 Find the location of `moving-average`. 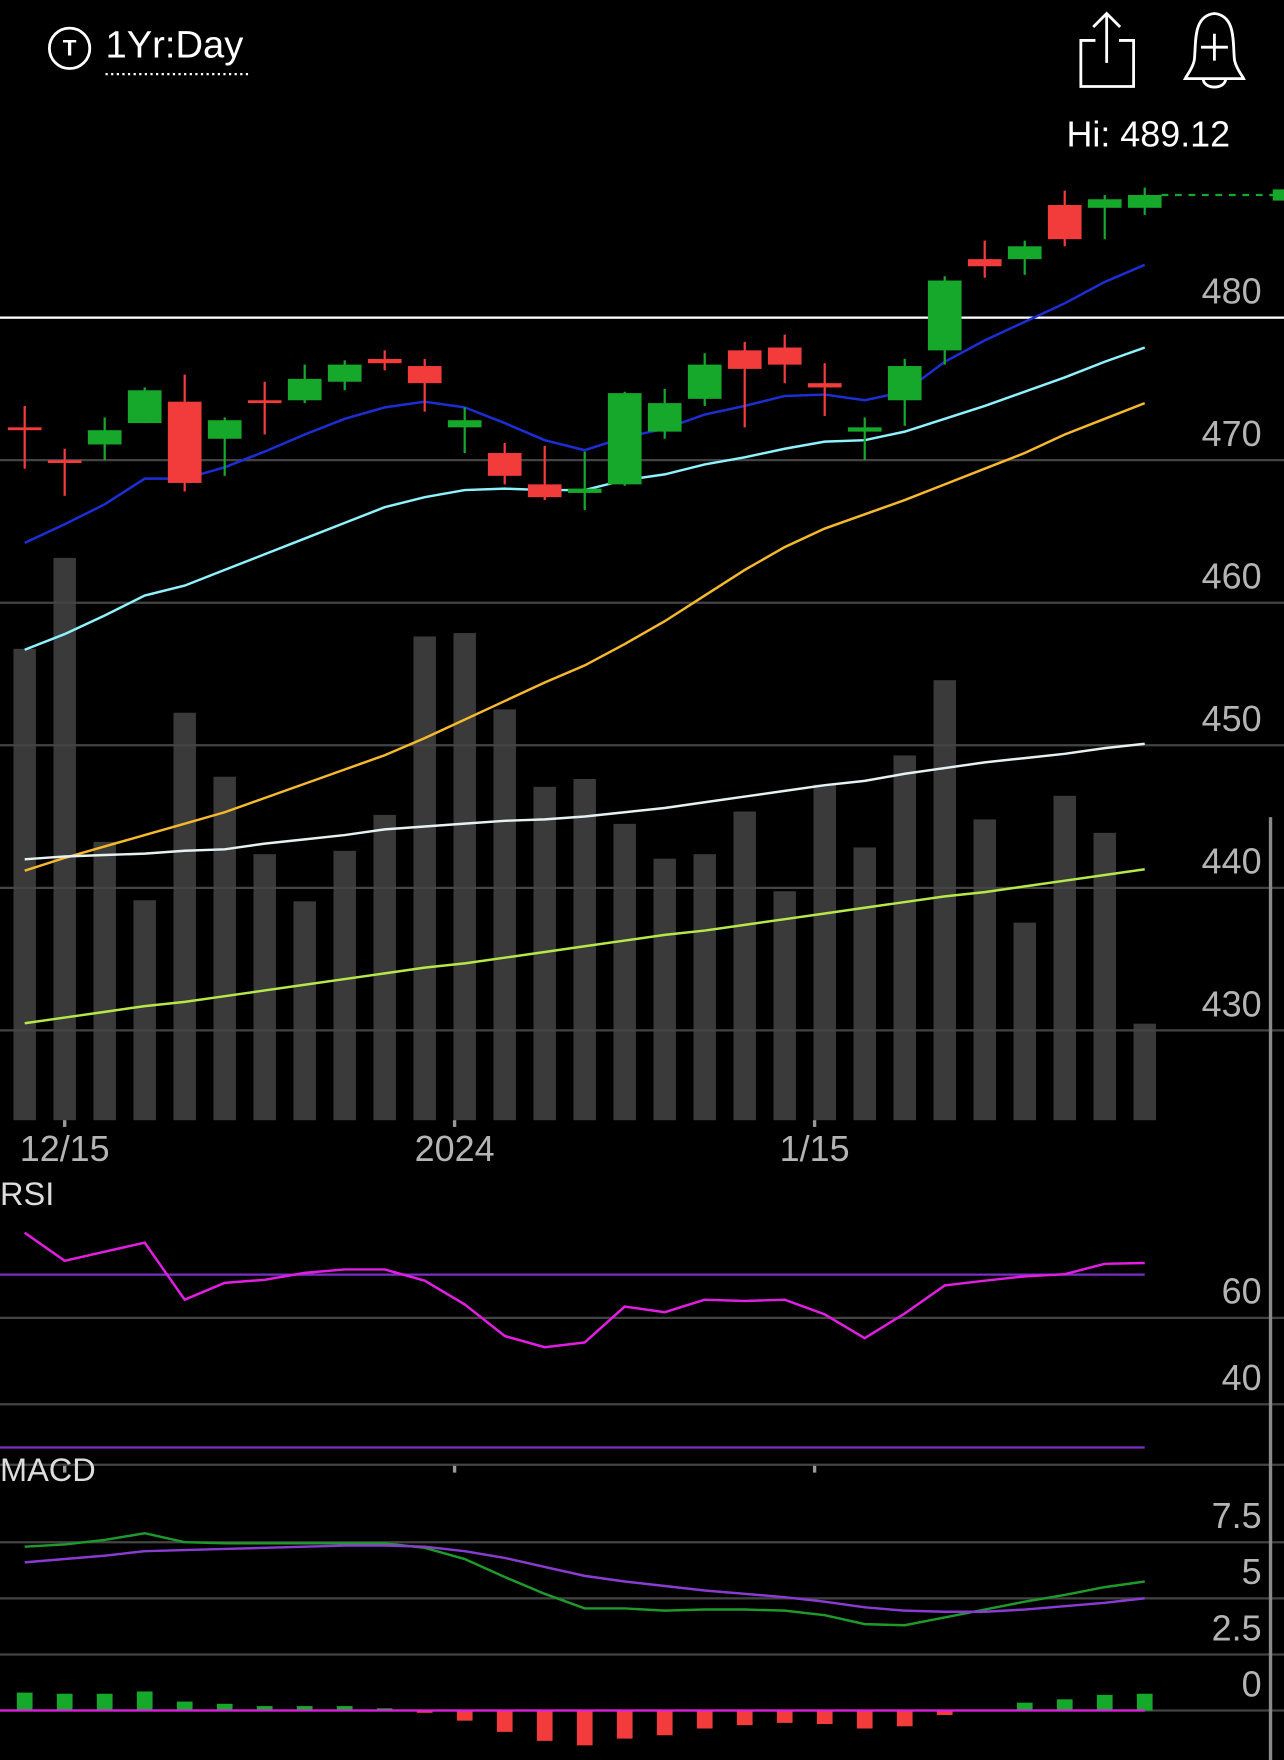

moving-average is located at coordinates (584, 946).